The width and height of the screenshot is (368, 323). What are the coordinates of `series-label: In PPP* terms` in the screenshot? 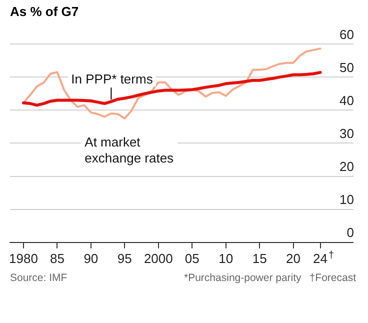 It's located at (112, 79).